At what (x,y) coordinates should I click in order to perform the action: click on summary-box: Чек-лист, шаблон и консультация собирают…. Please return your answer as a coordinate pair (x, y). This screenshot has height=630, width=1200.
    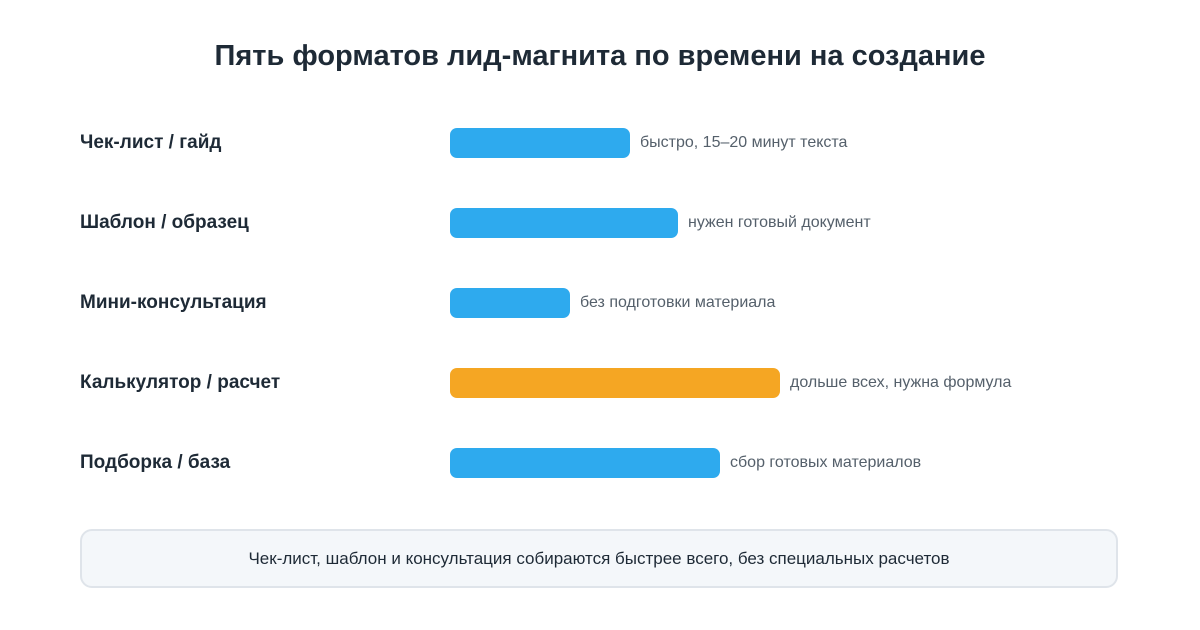
    Looking at the image, I should click on (599, 558).